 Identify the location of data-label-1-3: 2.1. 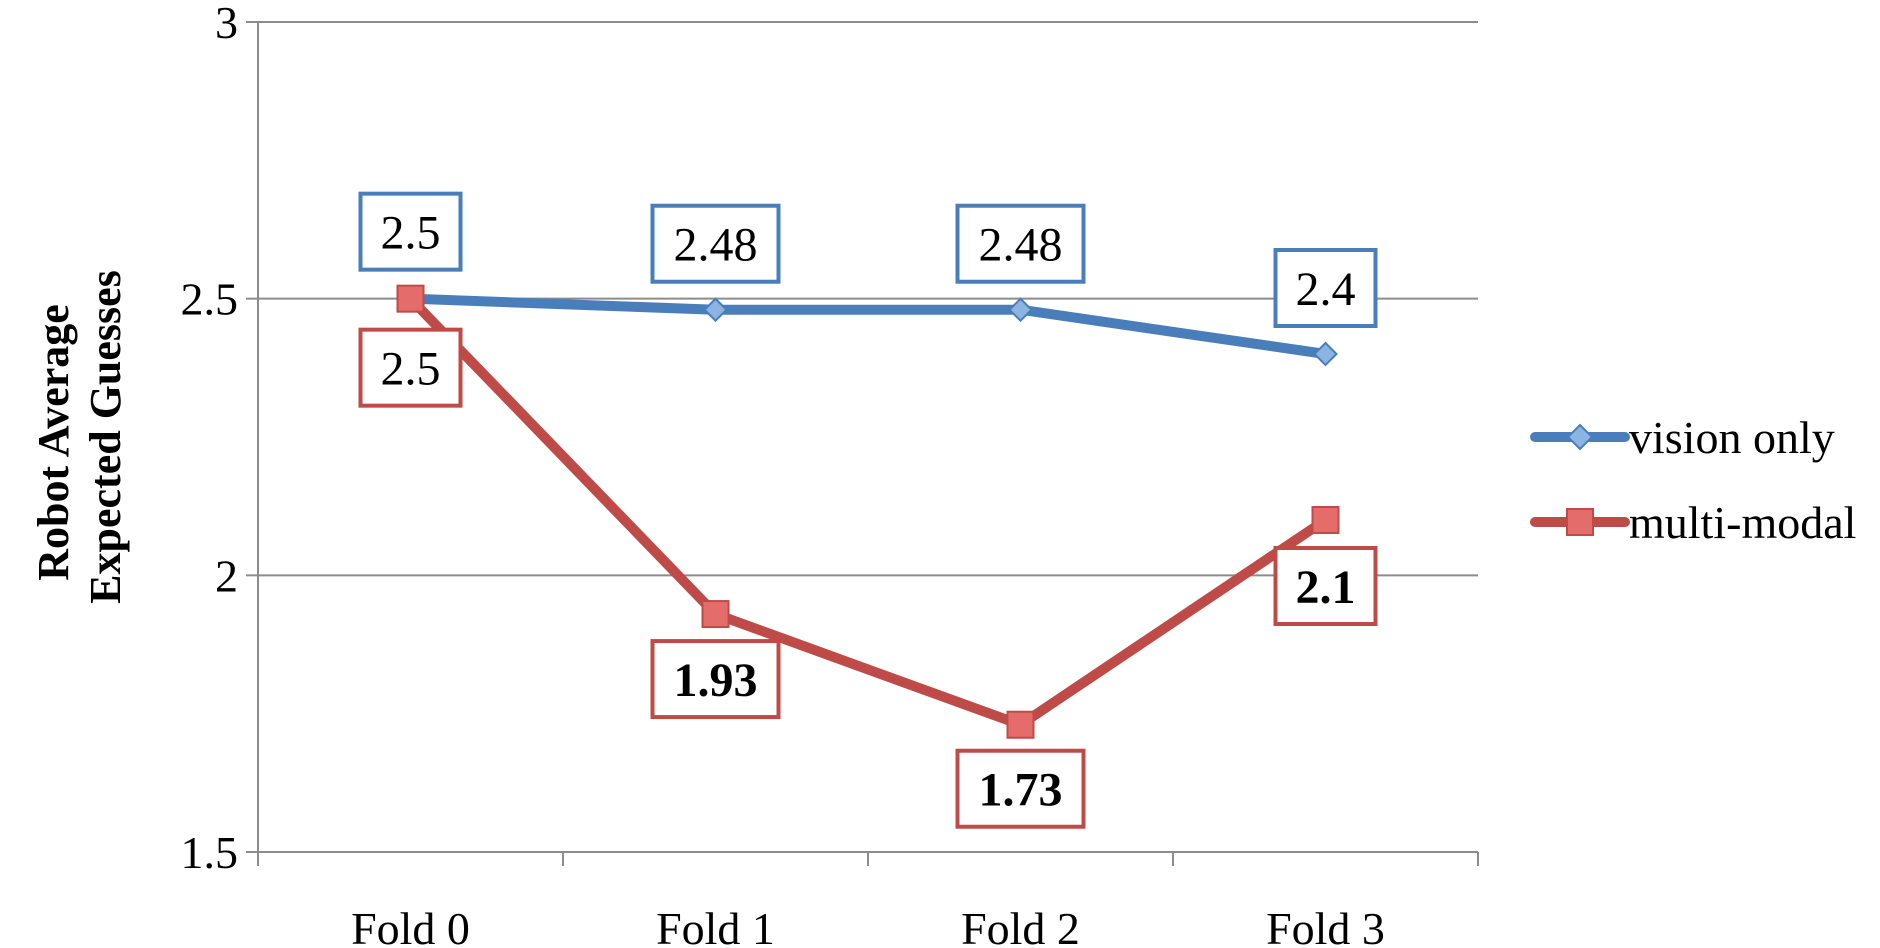
(1326, 587).